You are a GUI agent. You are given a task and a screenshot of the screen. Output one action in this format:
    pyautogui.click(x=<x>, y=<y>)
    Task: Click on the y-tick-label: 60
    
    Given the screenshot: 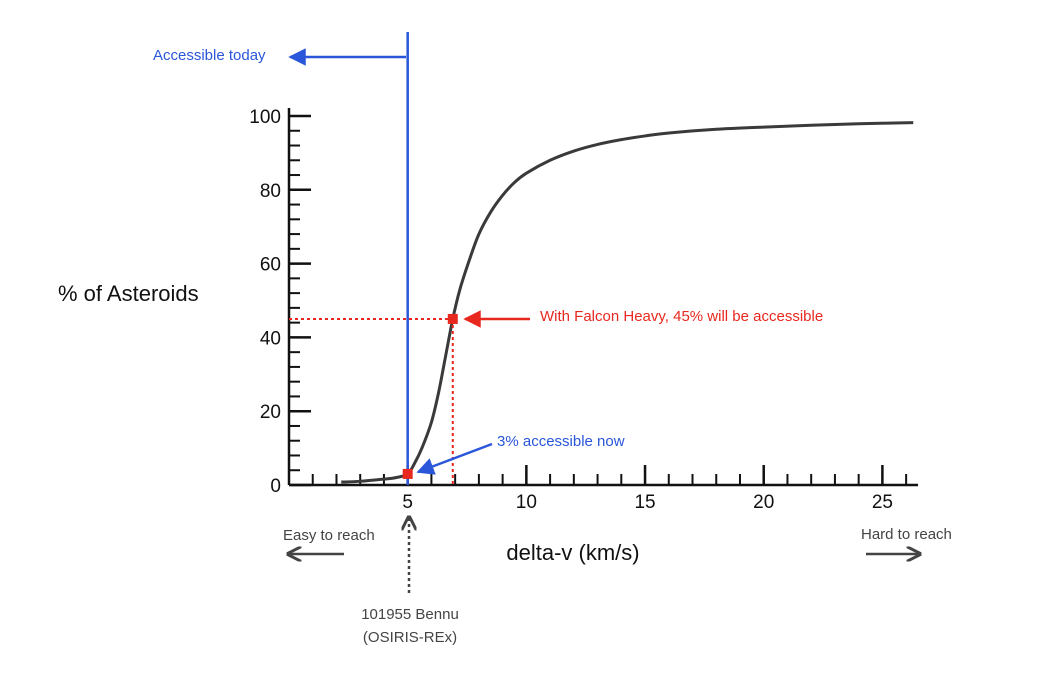 What is the action you would take?
    pyautogui.click(x=270, y=265)
    